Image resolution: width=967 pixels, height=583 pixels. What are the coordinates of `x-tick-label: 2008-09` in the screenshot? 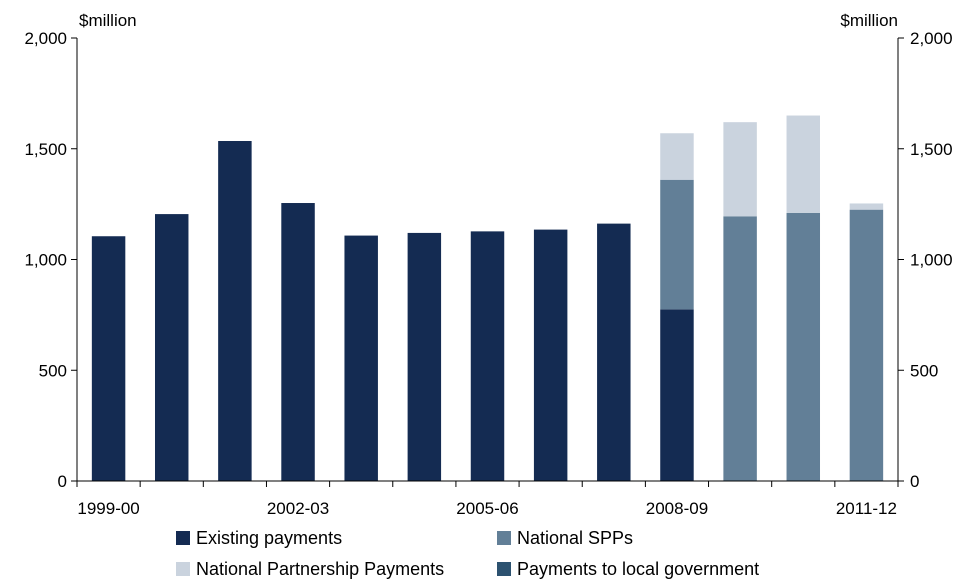 It's located at (677, 508).